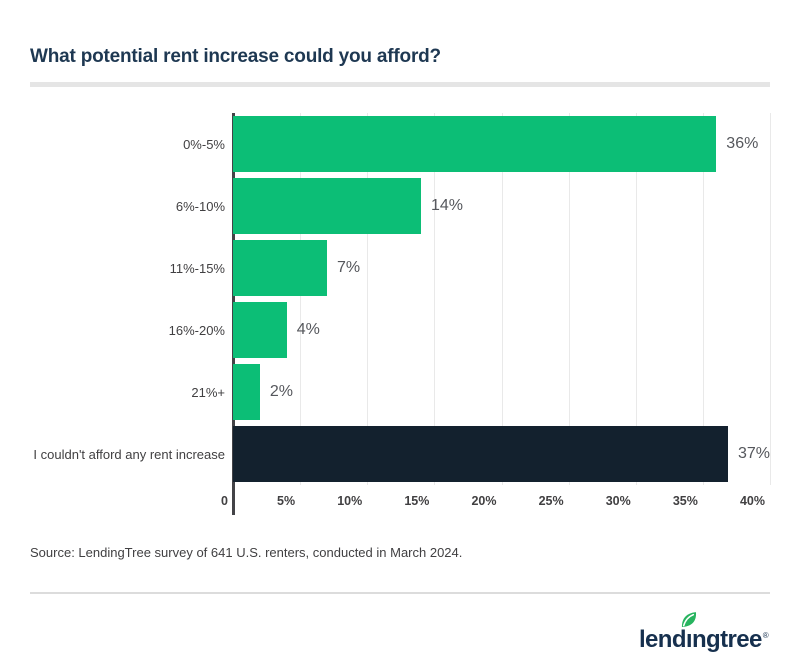 This screenshot has height=667, width=800. What do you see at coordinates (742, 143) in the screenshot?
I see `value-label: 36%` at bounding box center [742, 143].